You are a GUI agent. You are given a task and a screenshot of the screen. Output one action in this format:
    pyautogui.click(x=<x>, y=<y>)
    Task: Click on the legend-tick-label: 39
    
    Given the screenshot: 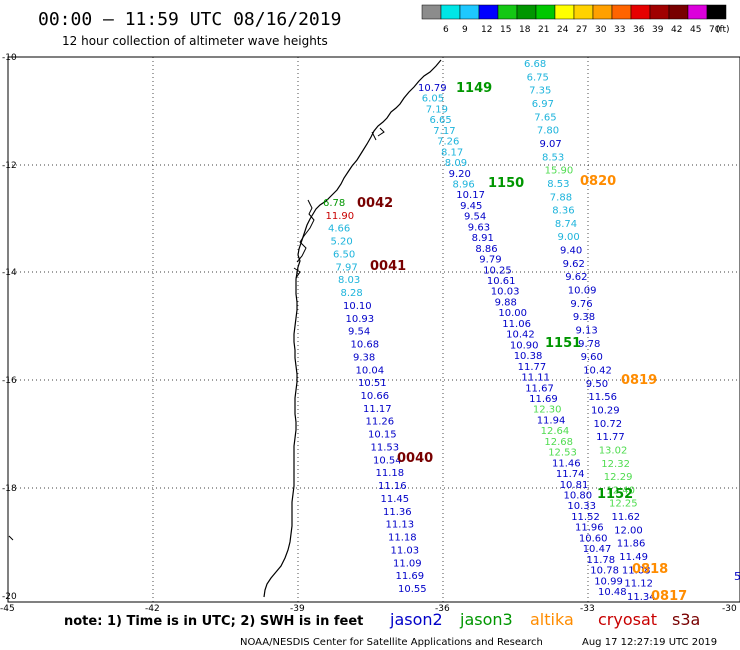 What is the action you would take?
    pyautogui.click(x=658, y=30)
    